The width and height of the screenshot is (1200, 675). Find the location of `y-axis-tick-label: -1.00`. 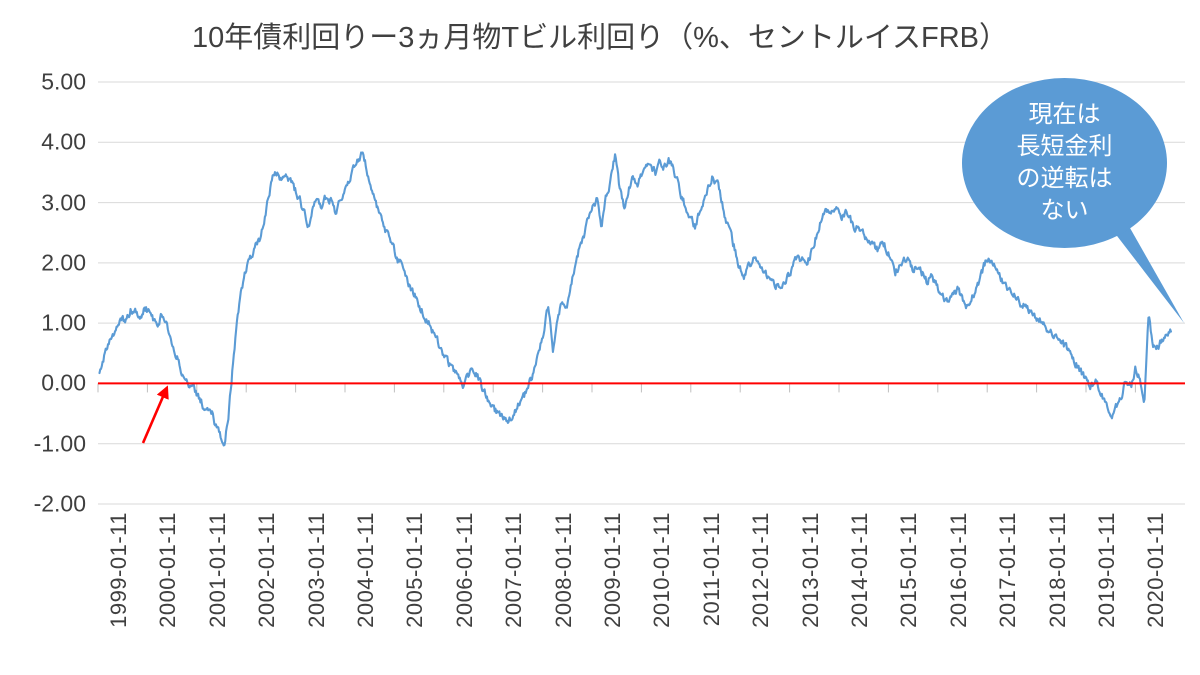

y-axis-tick-label: -1.00 is located at coordinates (59, 443).